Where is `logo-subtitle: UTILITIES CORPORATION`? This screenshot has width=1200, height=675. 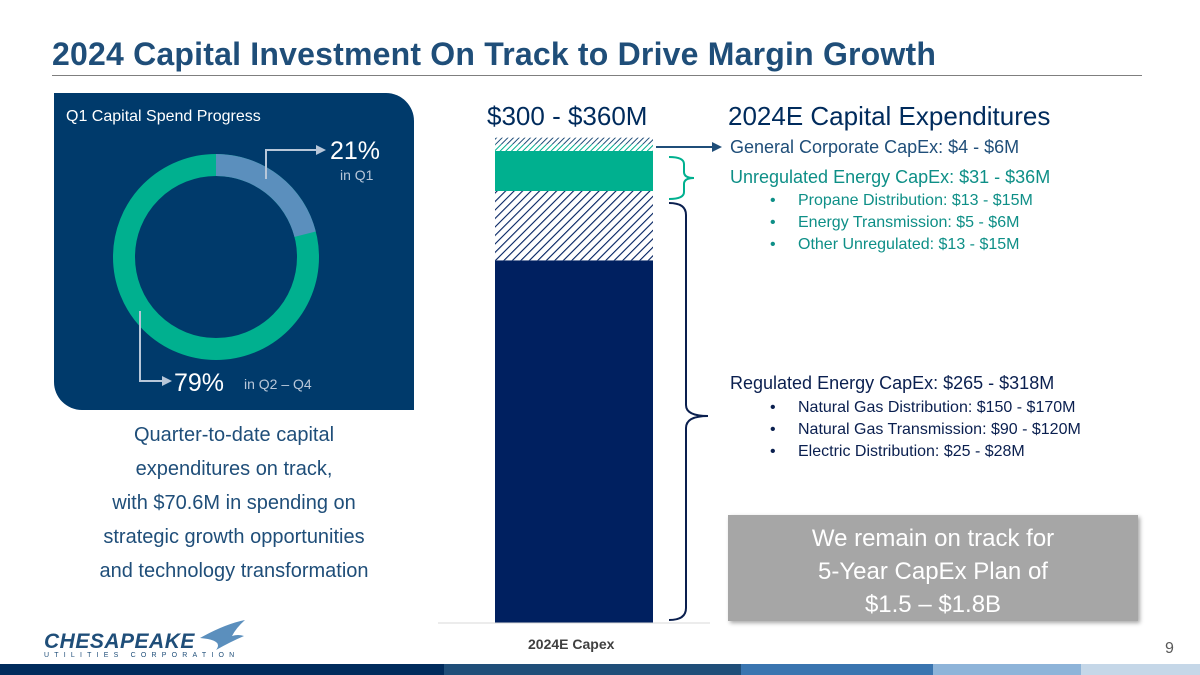
logo-subtitle: UTILITIES CORPORATION is located at coordinates (142, 655).